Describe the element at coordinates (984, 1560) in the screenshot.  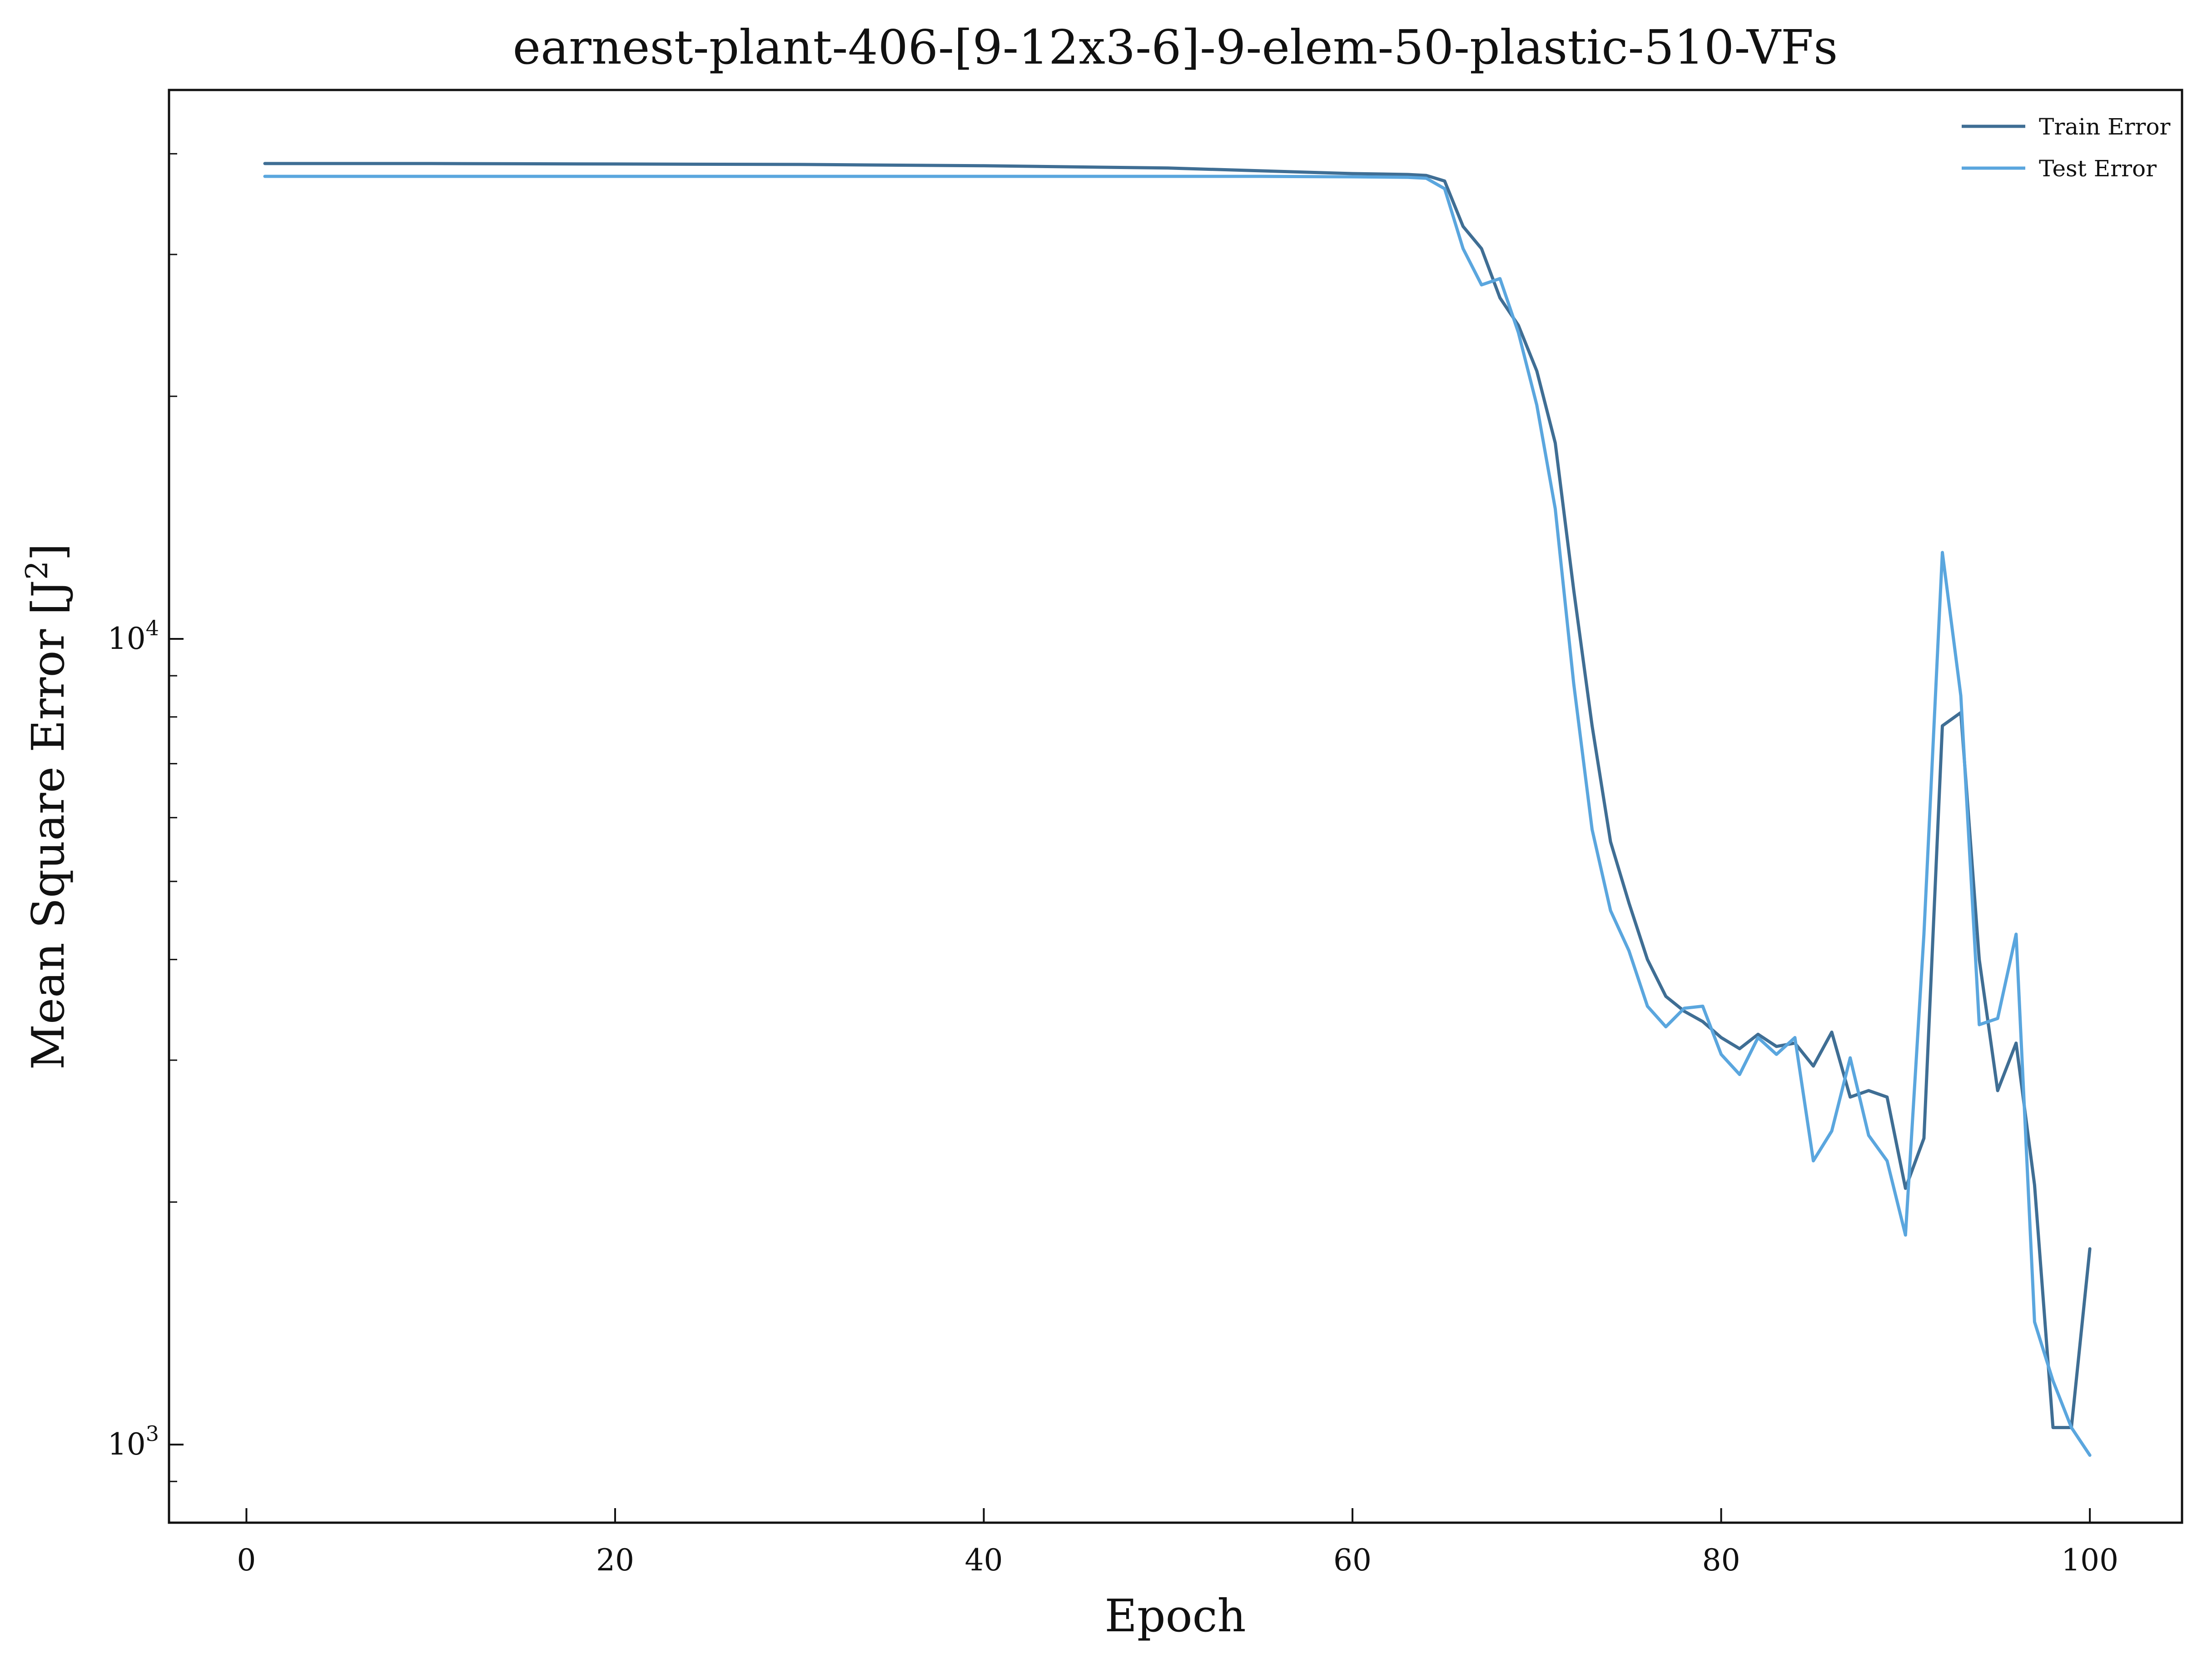
I see `x-tick-label: 40` at that location.